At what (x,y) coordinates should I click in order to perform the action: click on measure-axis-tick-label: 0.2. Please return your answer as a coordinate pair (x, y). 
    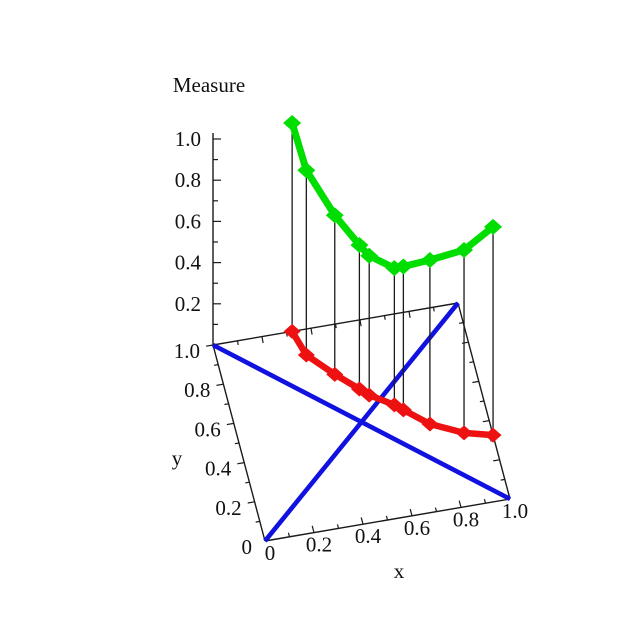
    Looking at the image, I should click on (188, 304).